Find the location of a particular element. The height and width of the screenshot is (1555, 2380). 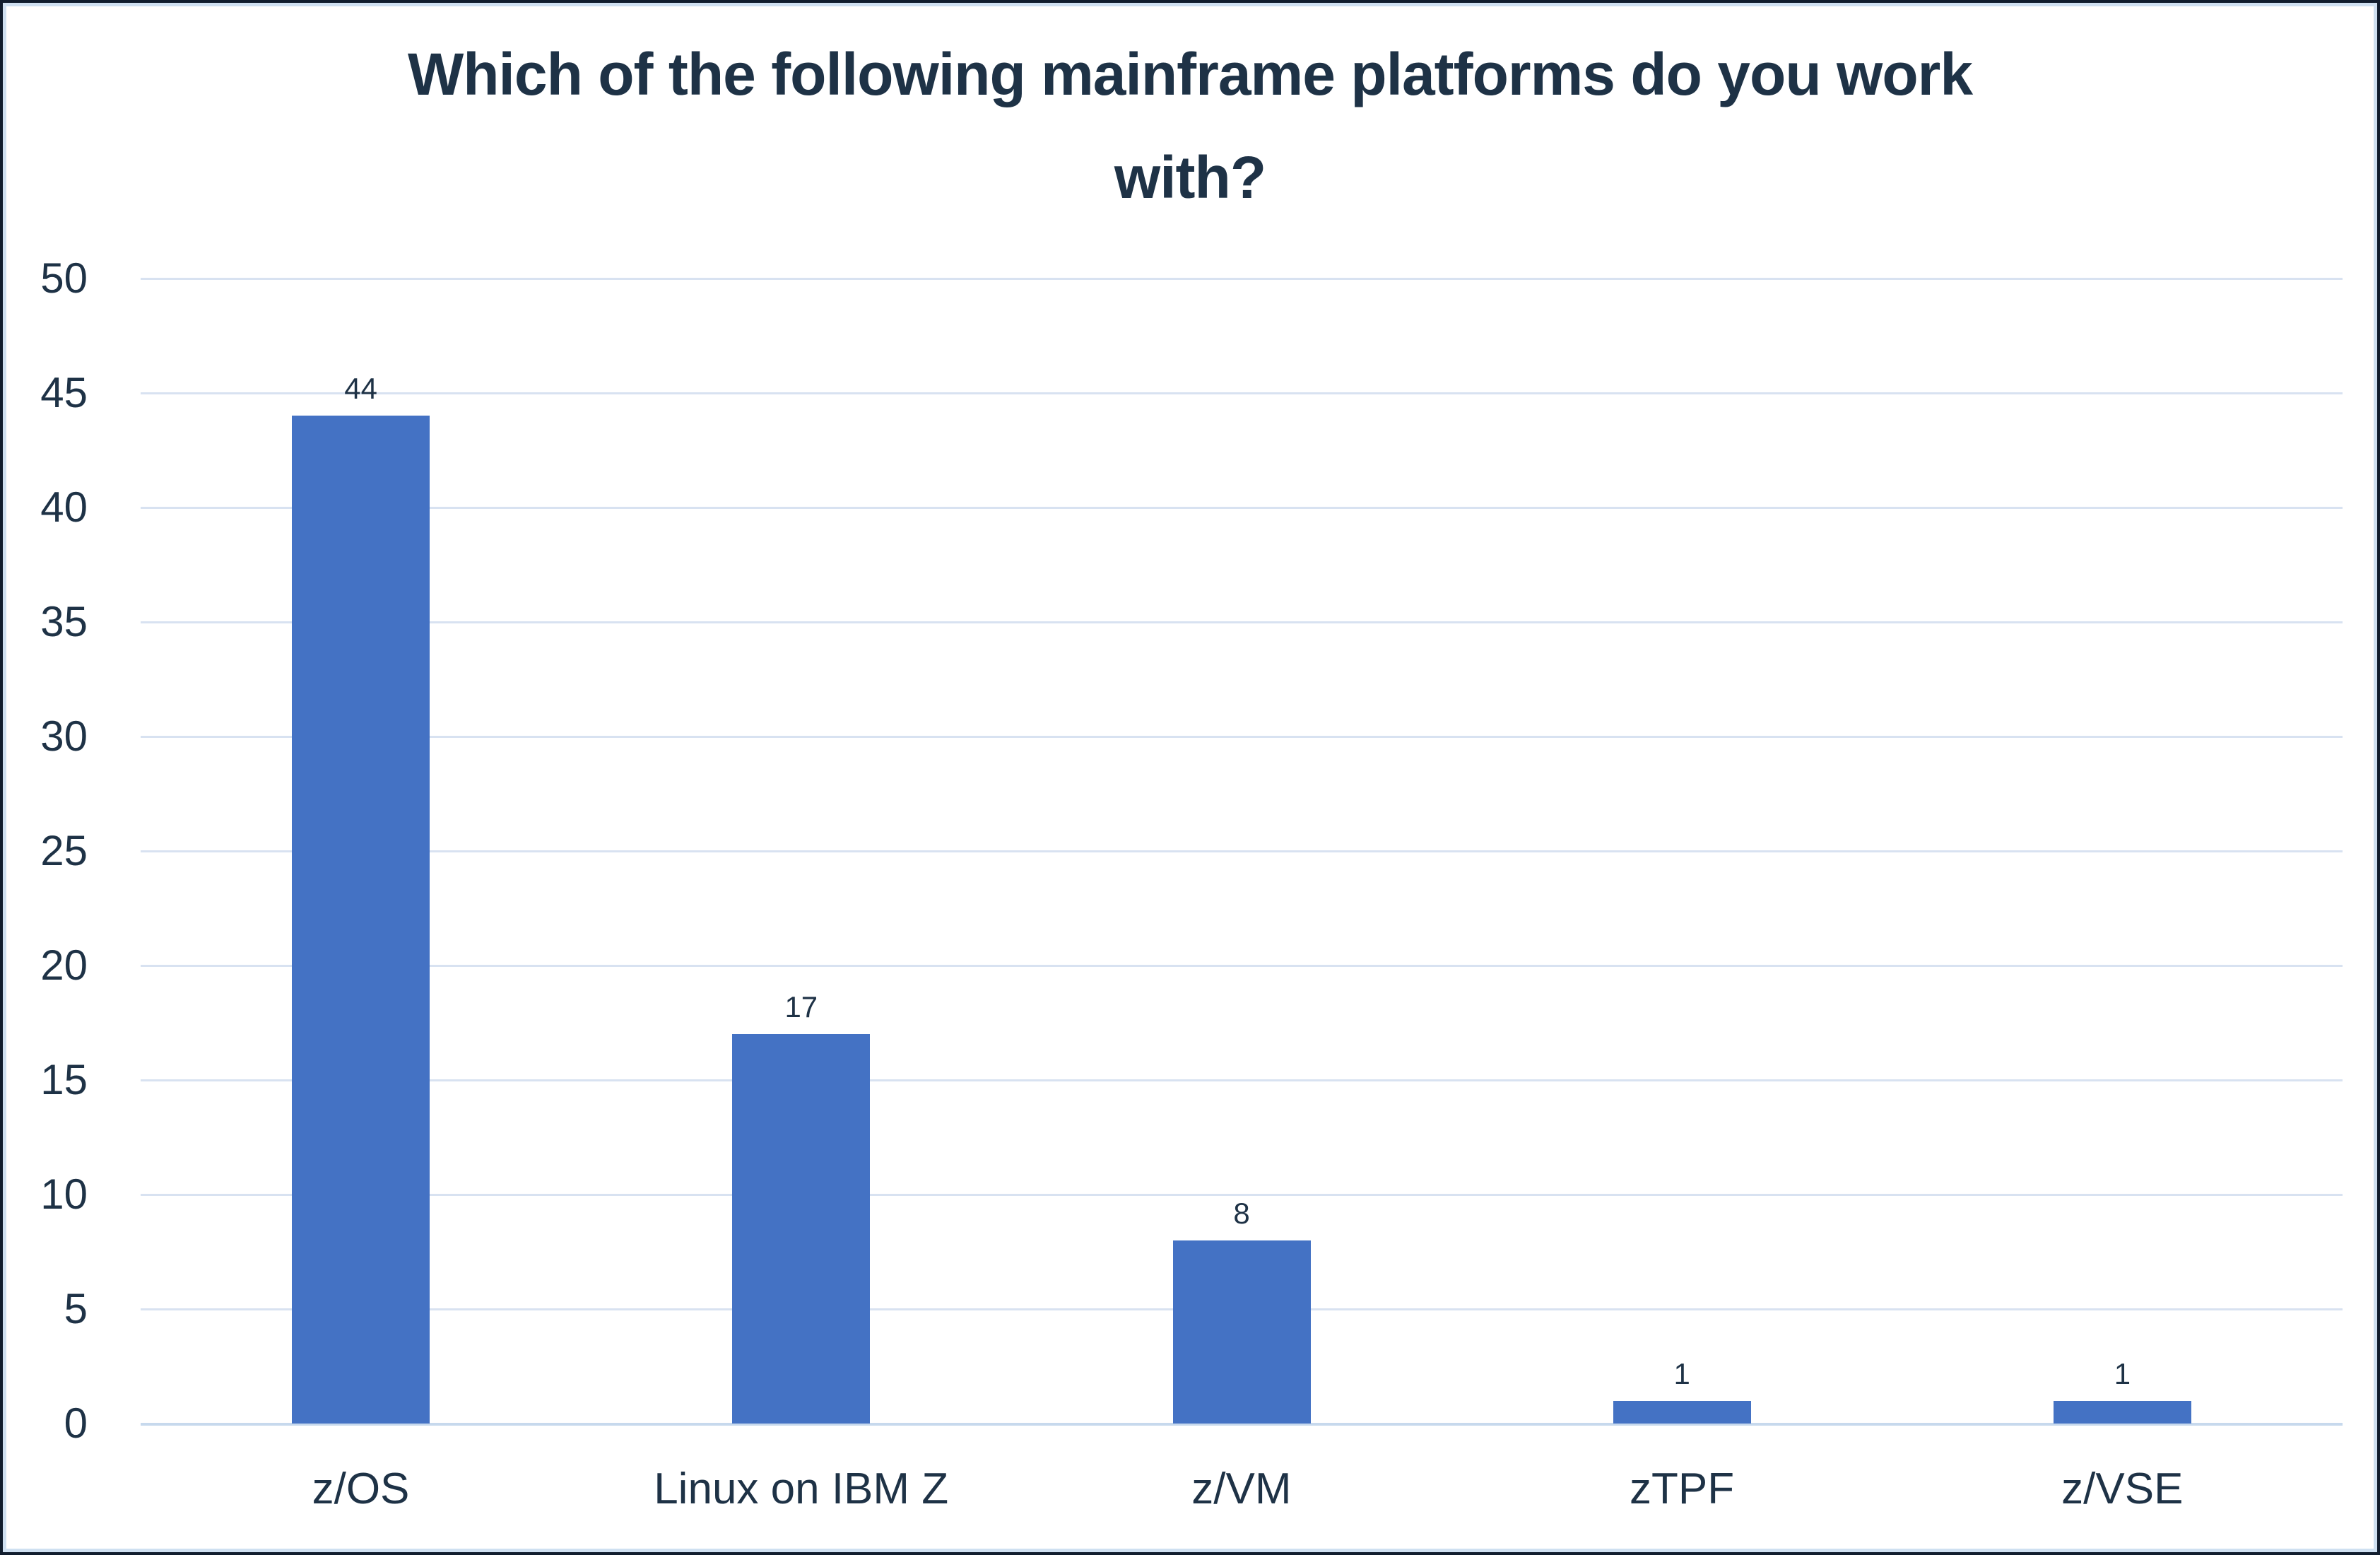

y-tick-label-35: 35 is located at coordinates (64, 621).